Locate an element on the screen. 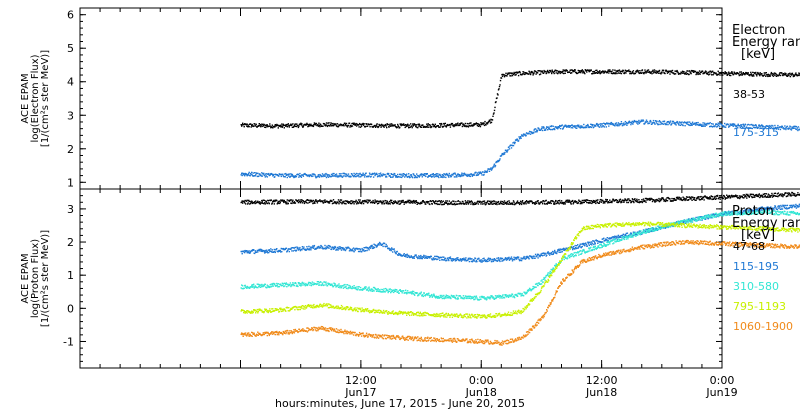  y-axis-title-line: [1/(cm²s ster MeV)] is located at coordinates (45, 98).